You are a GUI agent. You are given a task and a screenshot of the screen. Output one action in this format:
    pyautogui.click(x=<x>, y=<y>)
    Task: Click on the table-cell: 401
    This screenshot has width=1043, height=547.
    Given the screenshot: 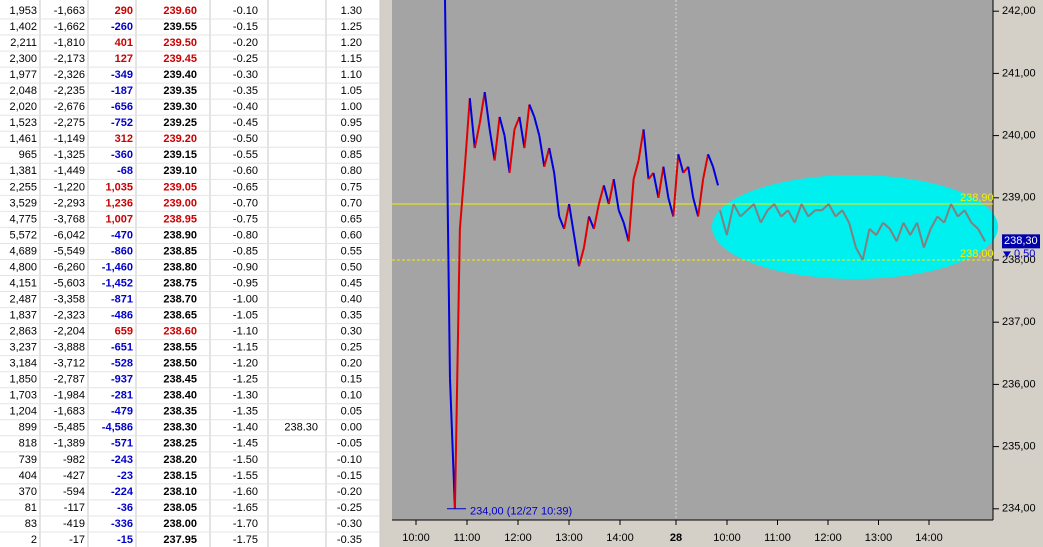 What is the action you would take?
    pyautogui.click(x=124, y=43)
    